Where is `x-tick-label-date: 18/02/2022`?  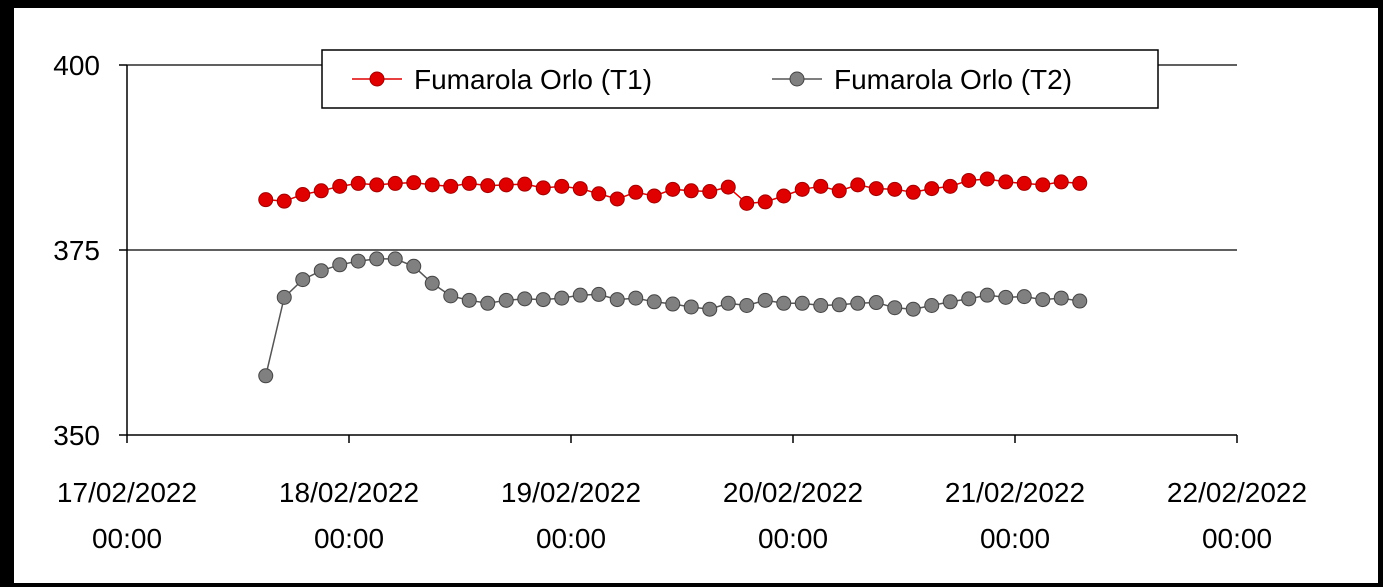 x-tick-label-date: 18/02/2022 is located at coordinates (349, 492).